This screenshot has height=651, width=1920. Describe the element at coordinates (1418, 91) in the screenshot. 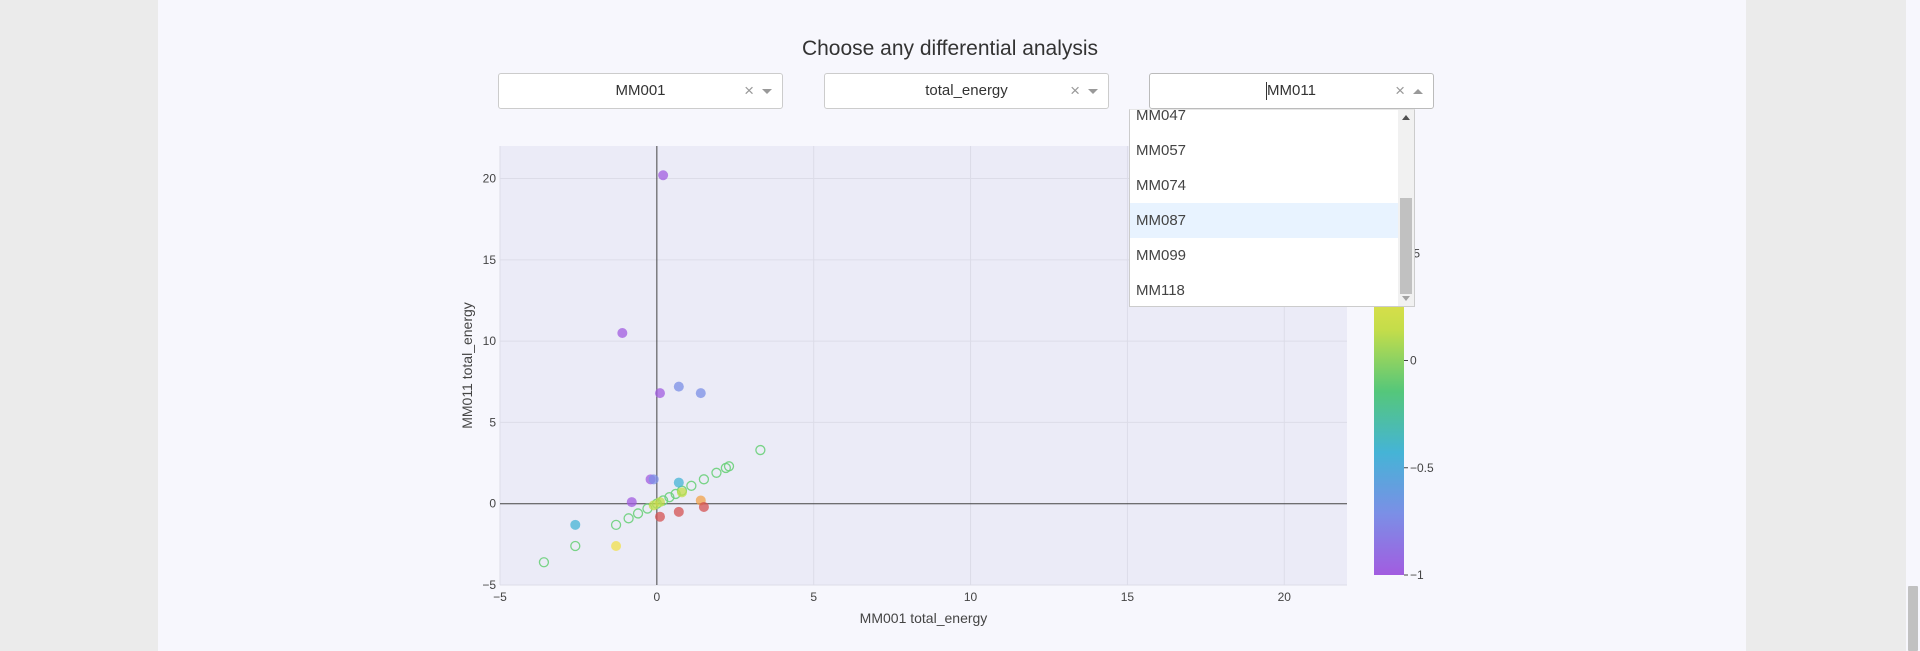

I see `chevron-up-icon` at that location.